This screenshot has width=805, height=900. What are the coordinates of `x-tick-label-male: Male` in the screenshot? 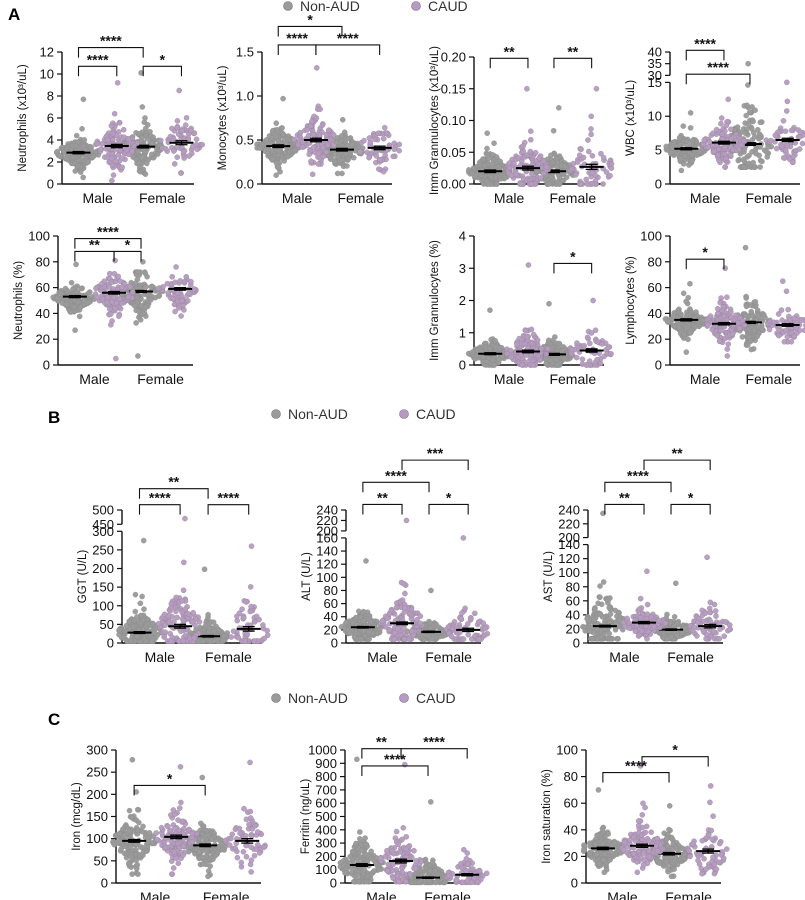 It's located at (297, 198).